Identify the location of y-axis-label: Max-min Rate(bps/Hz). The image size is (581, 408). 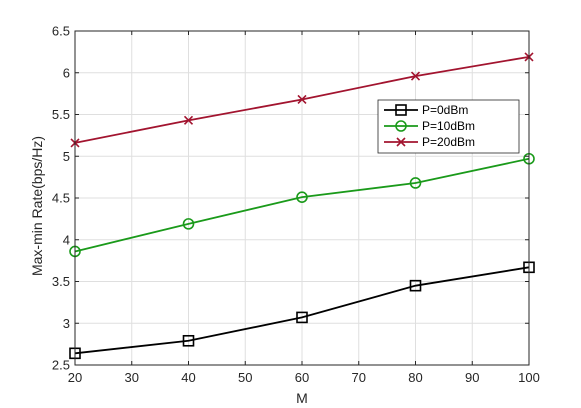
(37, 206).